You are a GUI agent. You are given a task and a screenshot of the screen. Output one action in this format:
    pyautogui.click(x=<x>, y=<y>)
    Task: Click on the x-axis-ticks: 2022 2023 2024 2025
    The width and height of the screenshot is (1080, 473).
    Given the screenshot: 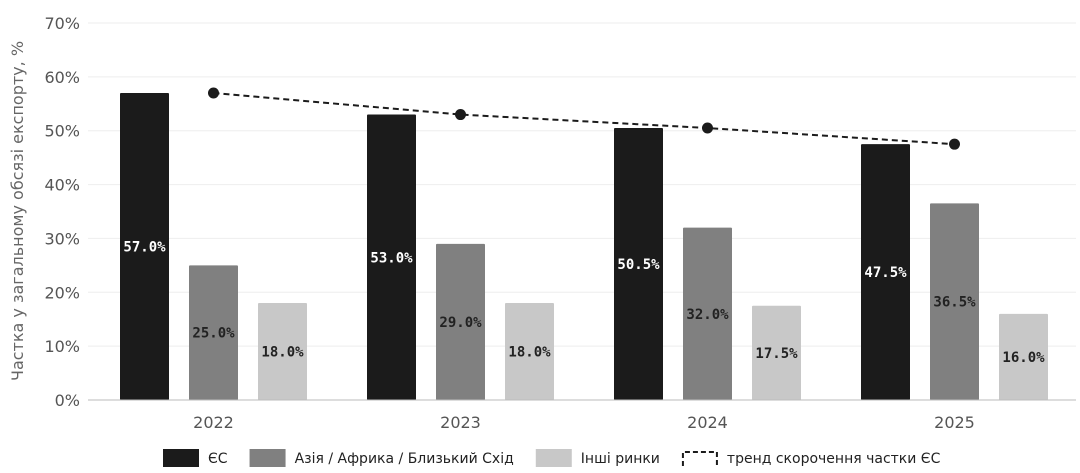 What is the action you would take?
    pyautogui.click(x=584, y=422)
    